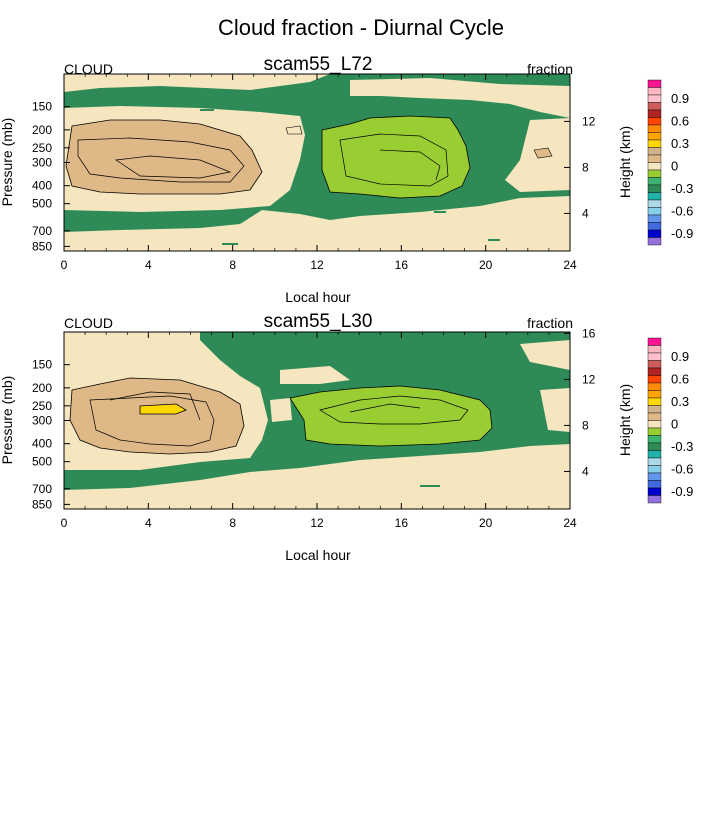  What do you see at coordinates (197, 83) in the screenshot?
I see `panel-1-zero-top` at bounding box center [197, 83].